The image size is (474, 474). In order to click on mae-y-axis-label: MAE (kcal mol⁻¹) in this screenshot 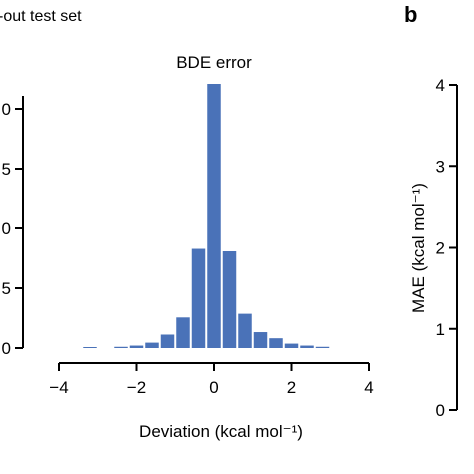, I will do `click(418, 248)`.